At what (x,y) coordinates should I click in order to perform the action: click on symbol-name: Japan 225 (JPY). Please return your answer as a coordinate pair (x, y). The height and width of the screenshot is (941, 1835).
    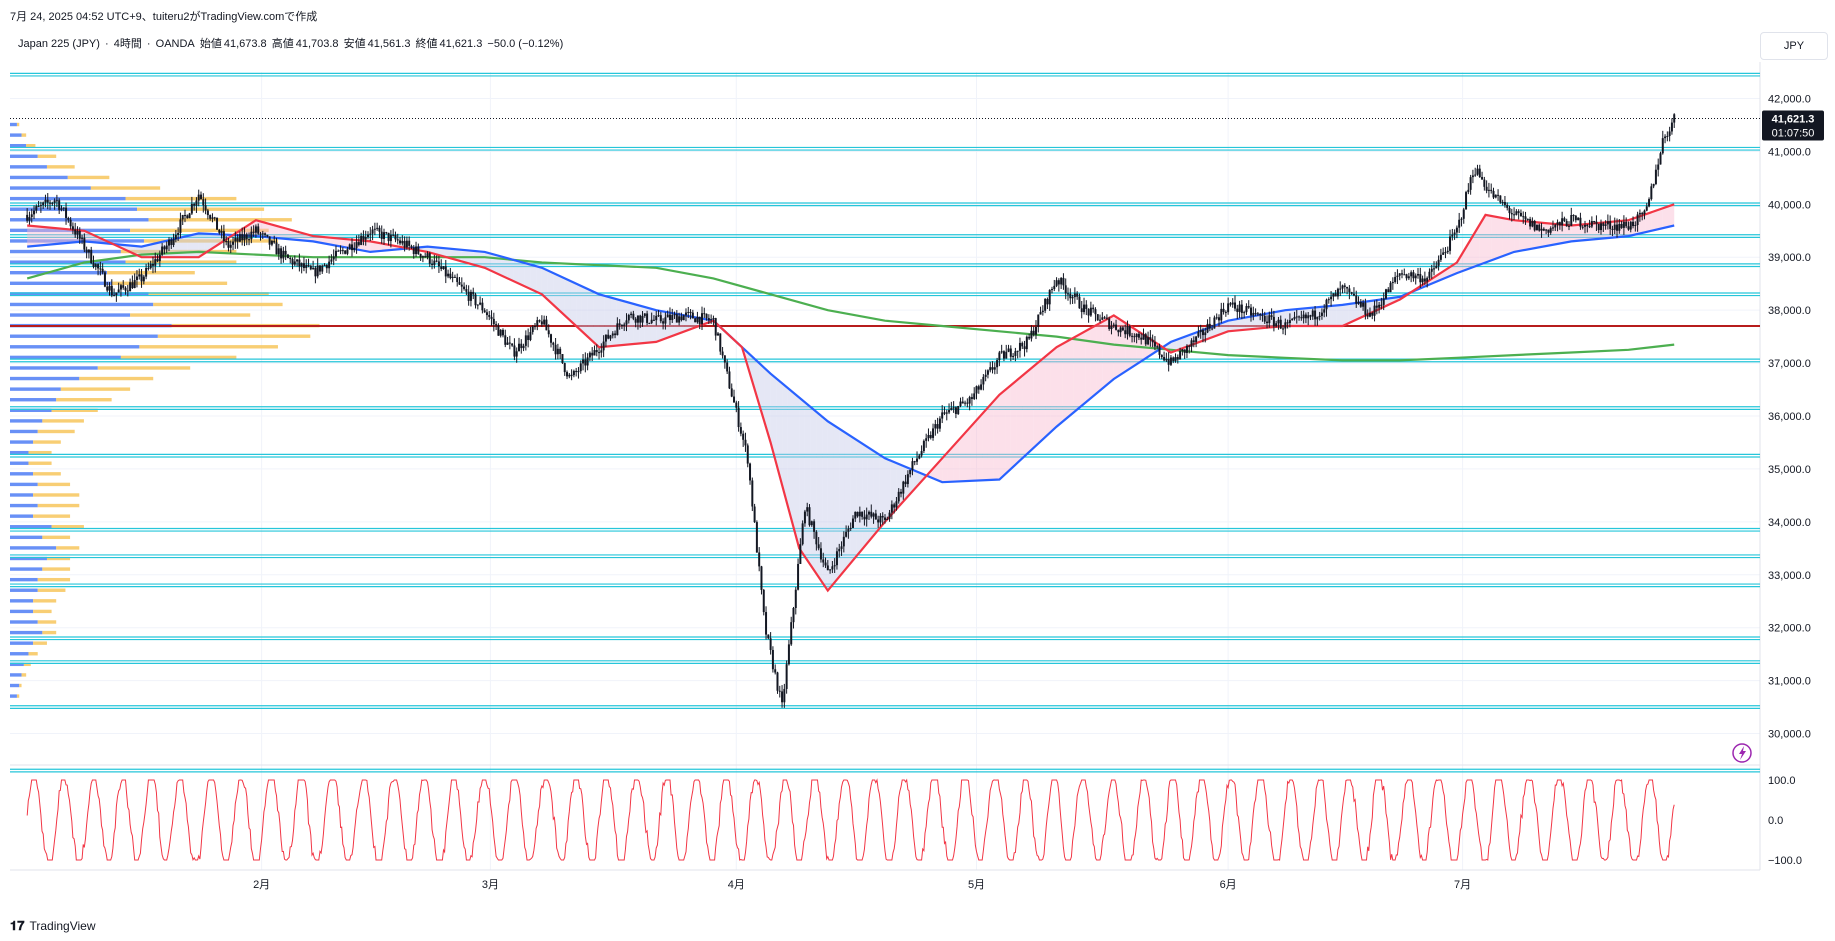
    Looking at the image, I should click on (59, 44).